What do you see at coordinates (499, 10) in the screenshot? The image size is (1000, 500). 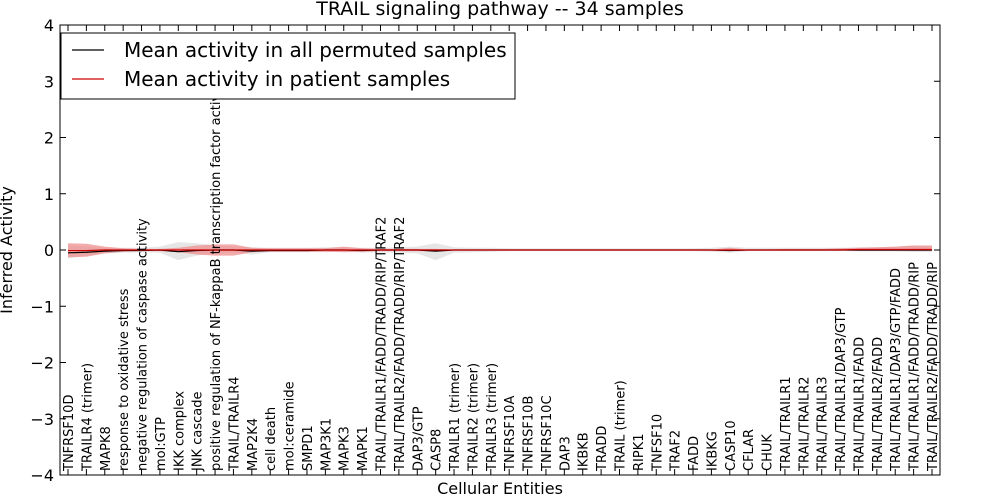 I see `chart-title: TRAIL signaling pathway -- 34 samples` at bounding box center [499, 10].